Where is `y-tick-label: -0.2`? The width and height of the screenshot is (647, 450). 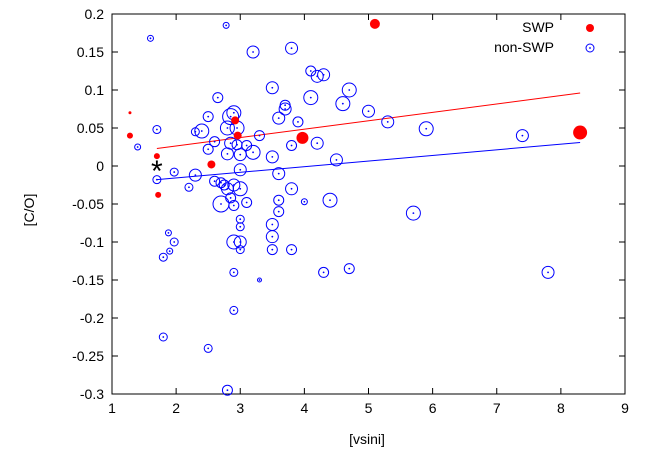
y-tick-label: -0.2 is located at coordinates (92, 318).